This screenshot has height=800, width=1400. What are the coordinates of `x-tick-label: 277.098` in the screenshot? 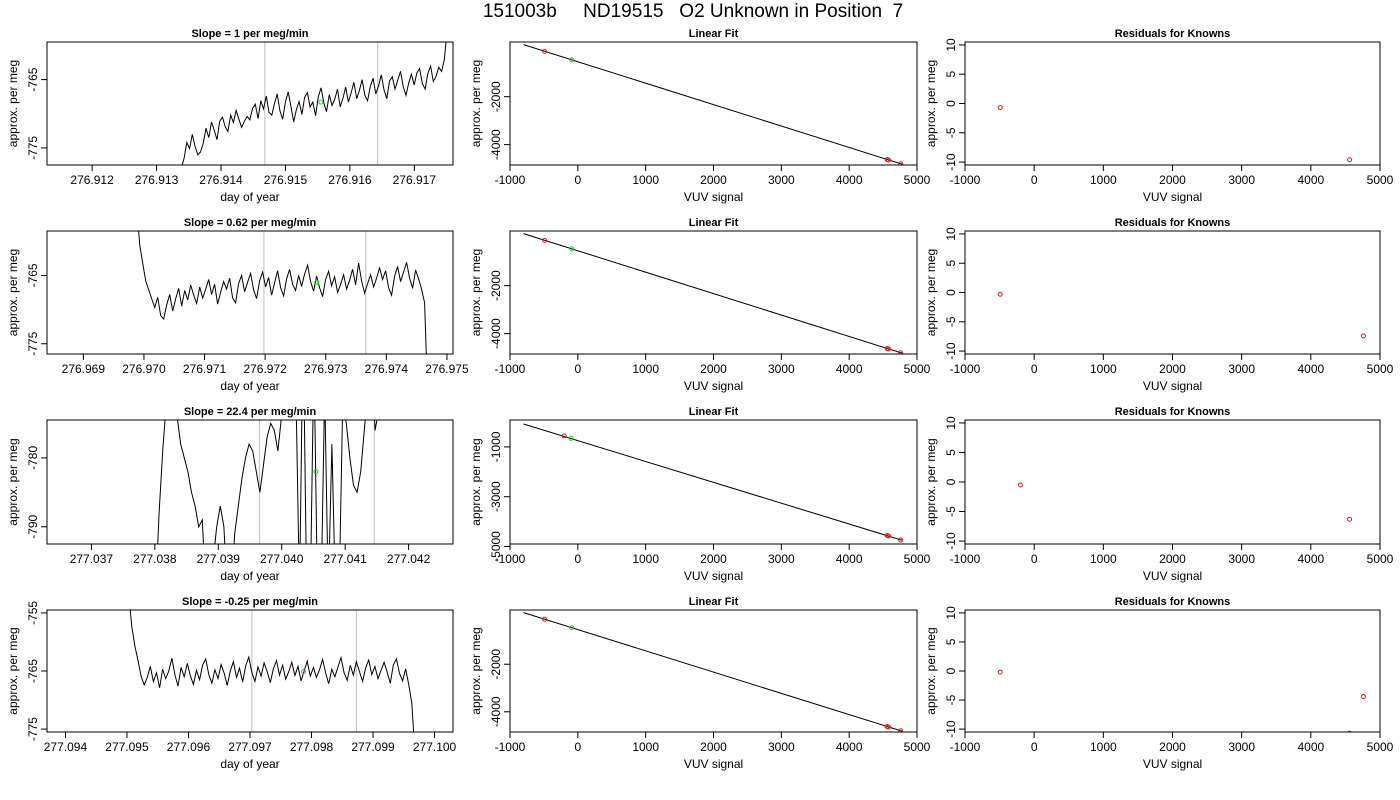 It's located at (312, 747).